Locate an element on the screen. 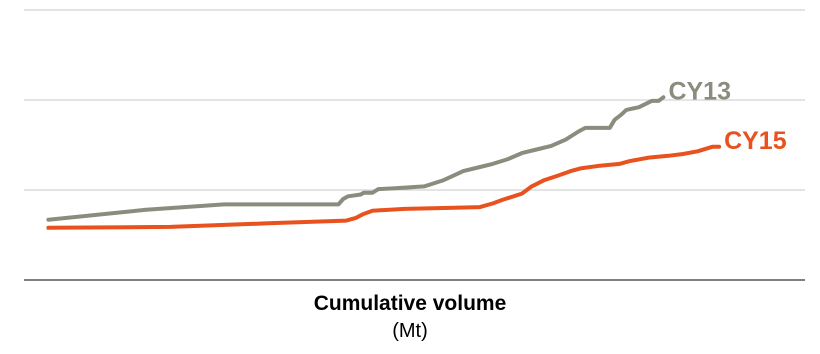 This screenshot has height=354, width=820. x-axis-title: Cumulative volume is located at coordinates (410, 303).